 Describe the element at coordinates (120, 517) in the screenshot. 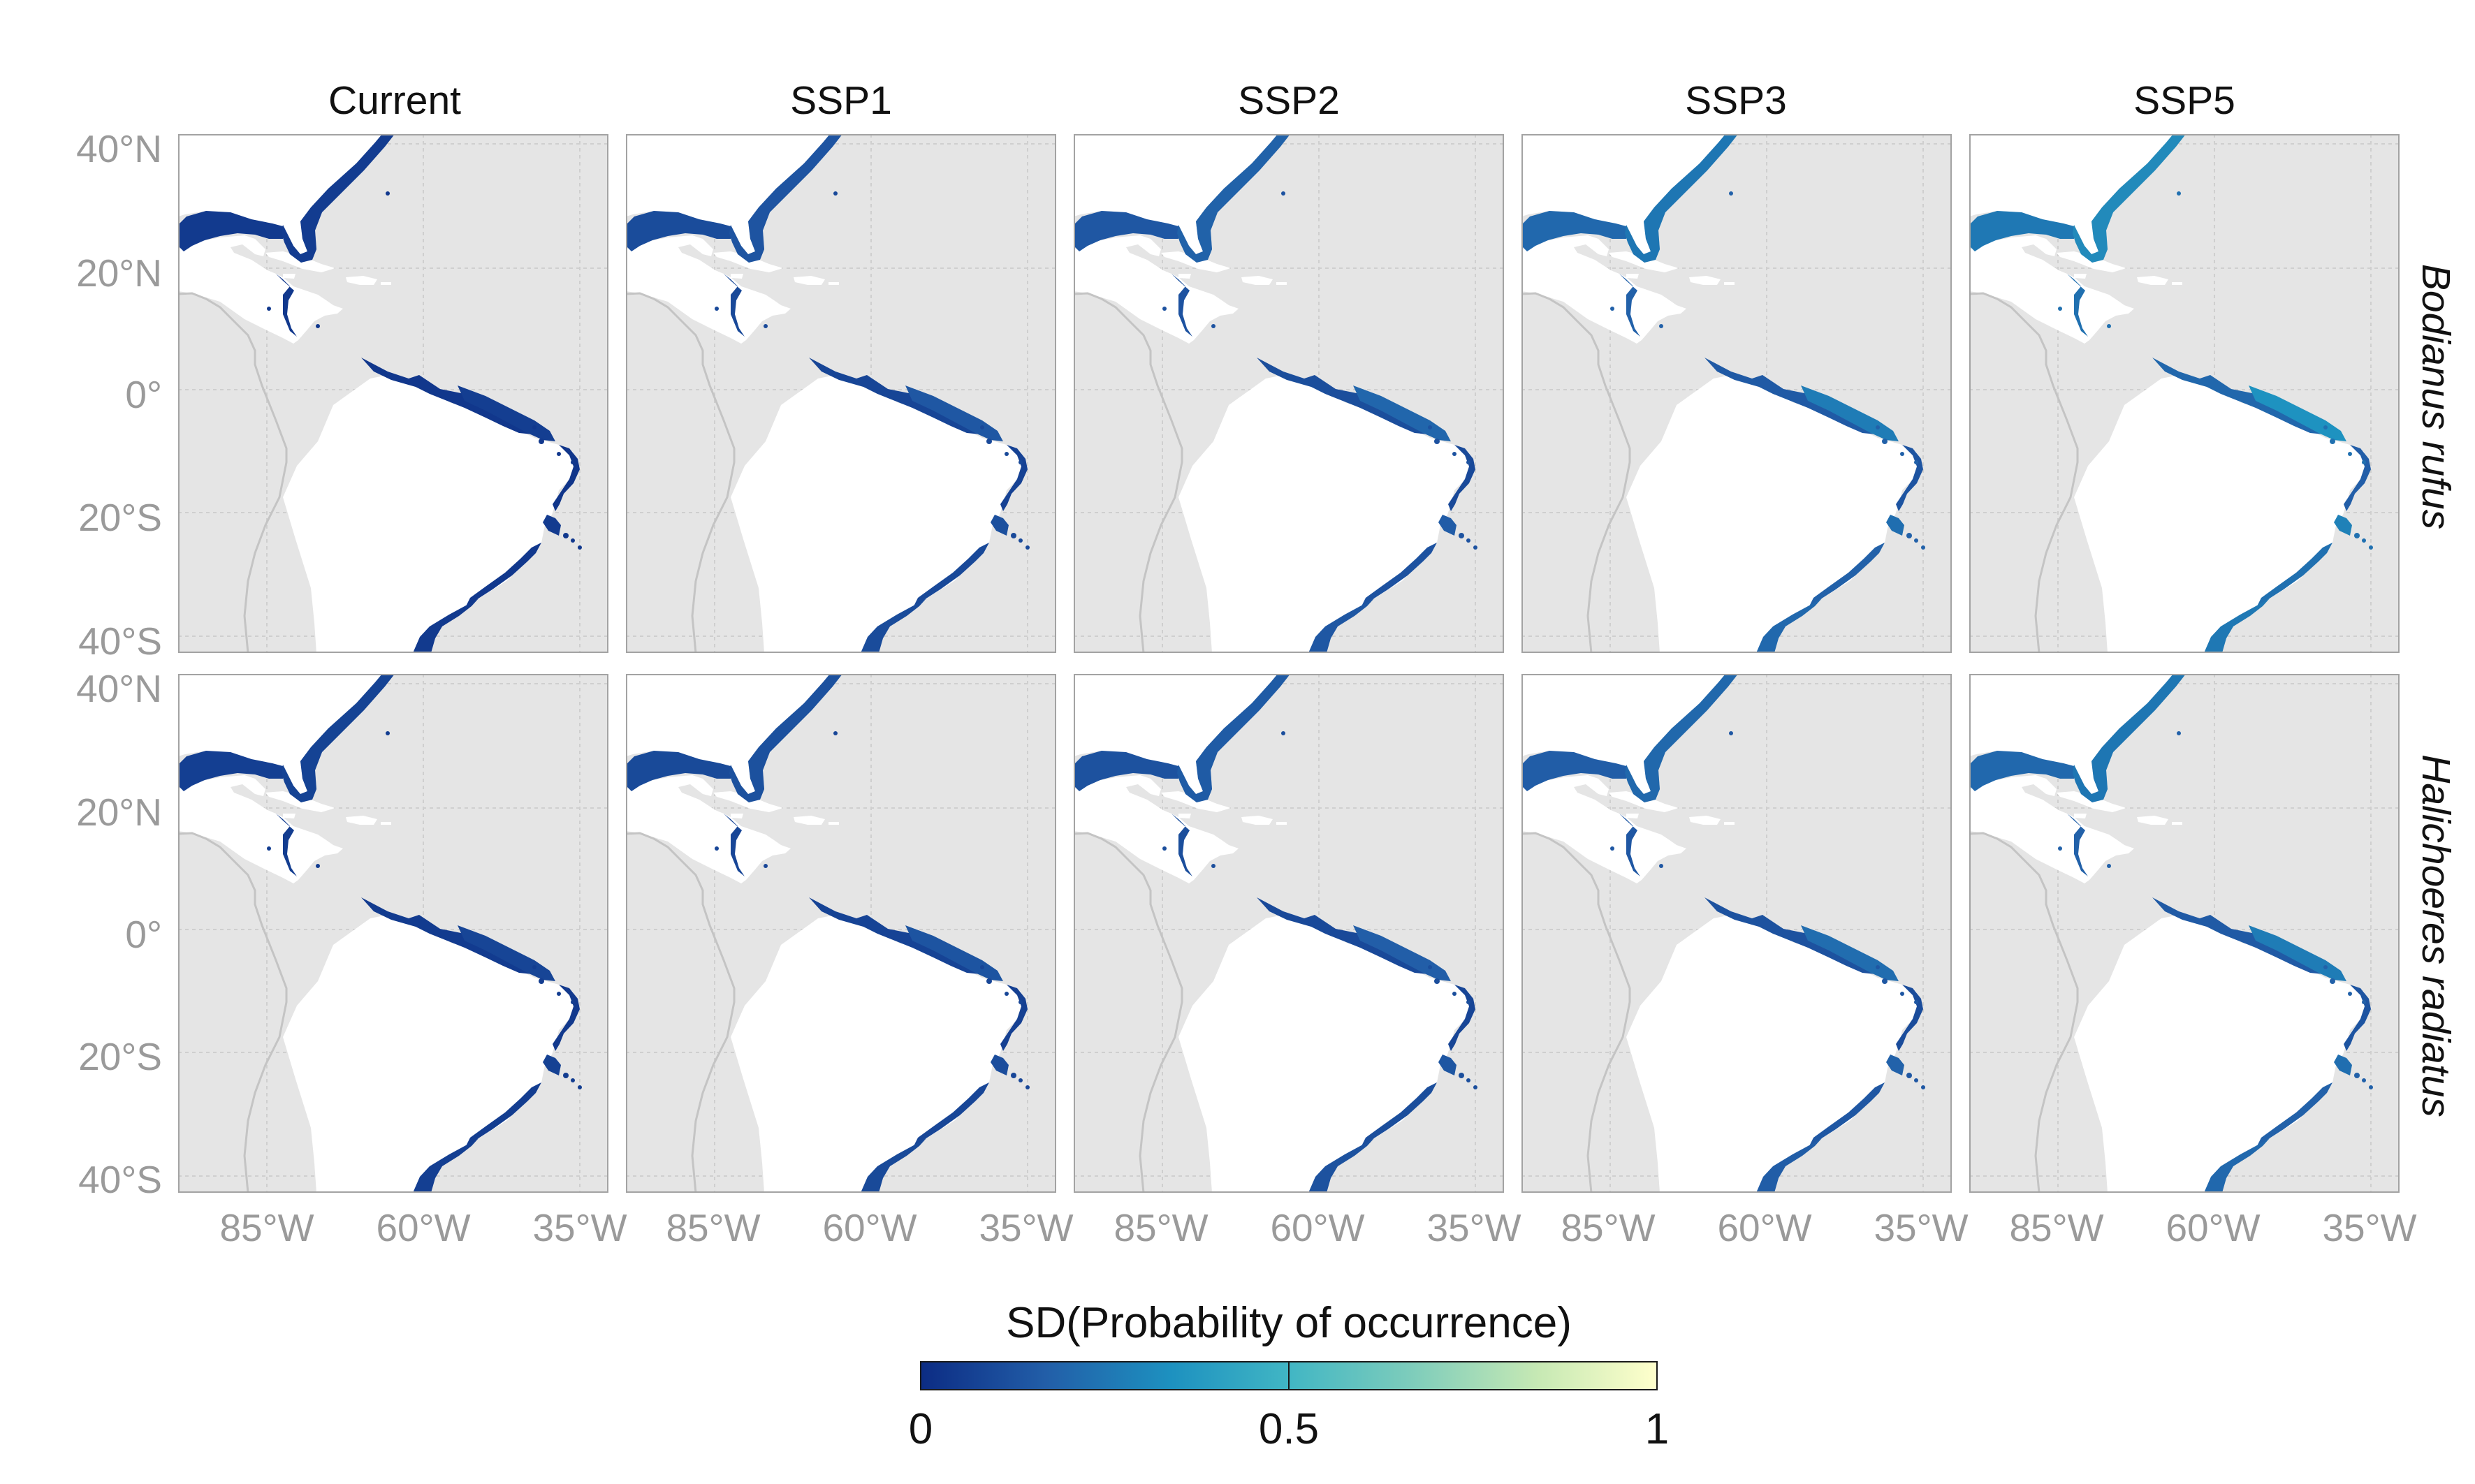

I see `y-tick-label: 20°S` at that location.